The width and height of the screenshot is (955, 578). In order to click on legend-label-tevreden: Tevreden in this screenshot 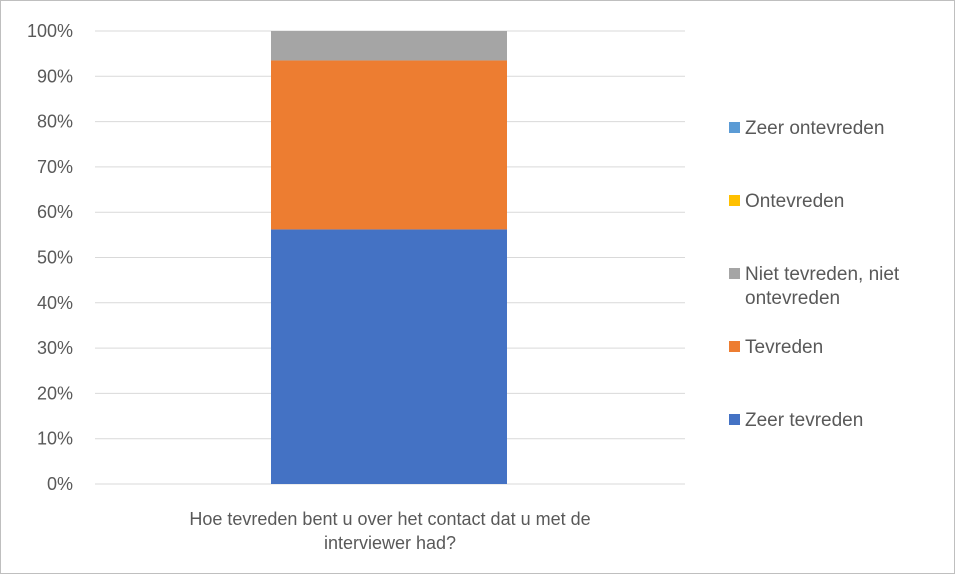, I will do `click(784, 347)`.